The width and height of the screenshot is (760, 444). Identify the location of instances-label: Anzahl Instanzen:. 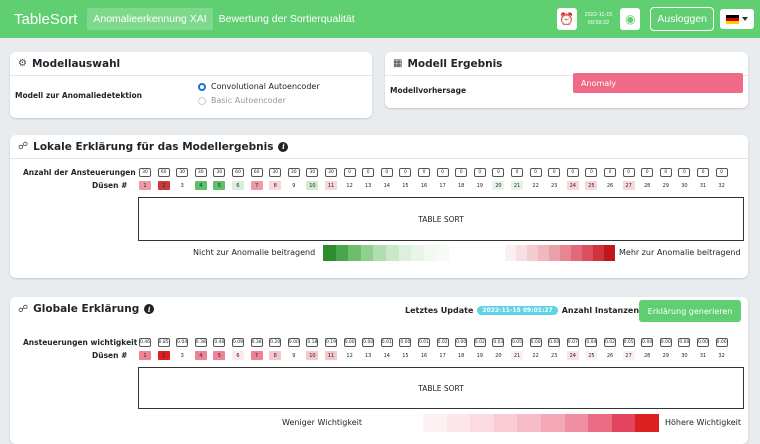
(602, 310).